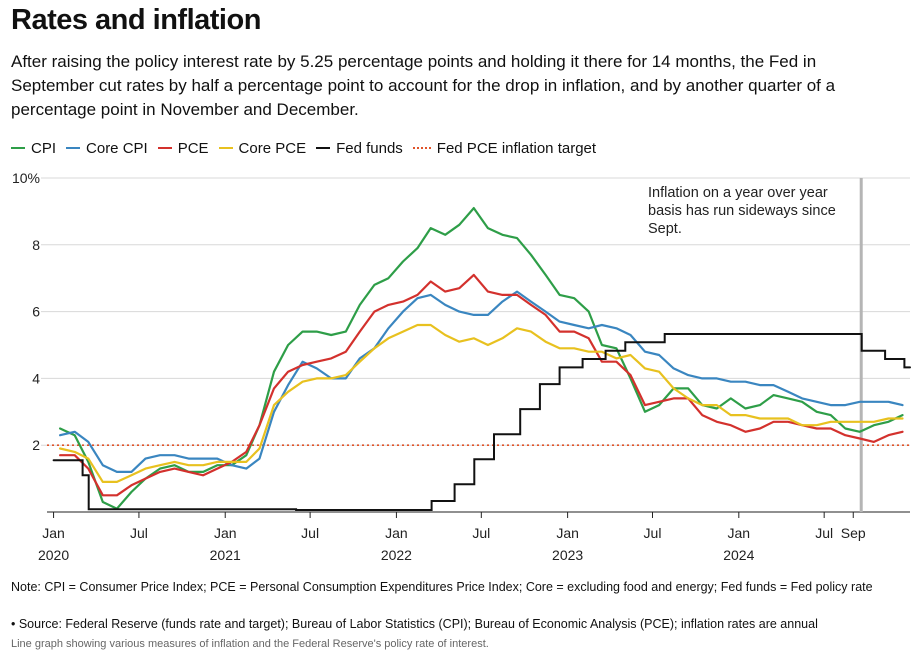 The image size is (915, 669). Describe the element at coordinates (53, 555) in the screenshot. I see `x-tick-year-label: 2020` at that location.